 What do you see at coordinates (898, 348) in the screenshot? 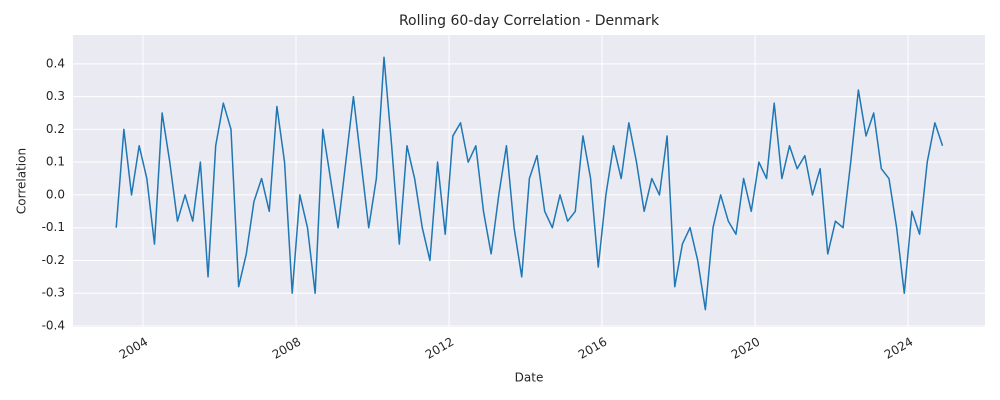
I see `x-tick-label: 2024` at bounding box center [898, 348].